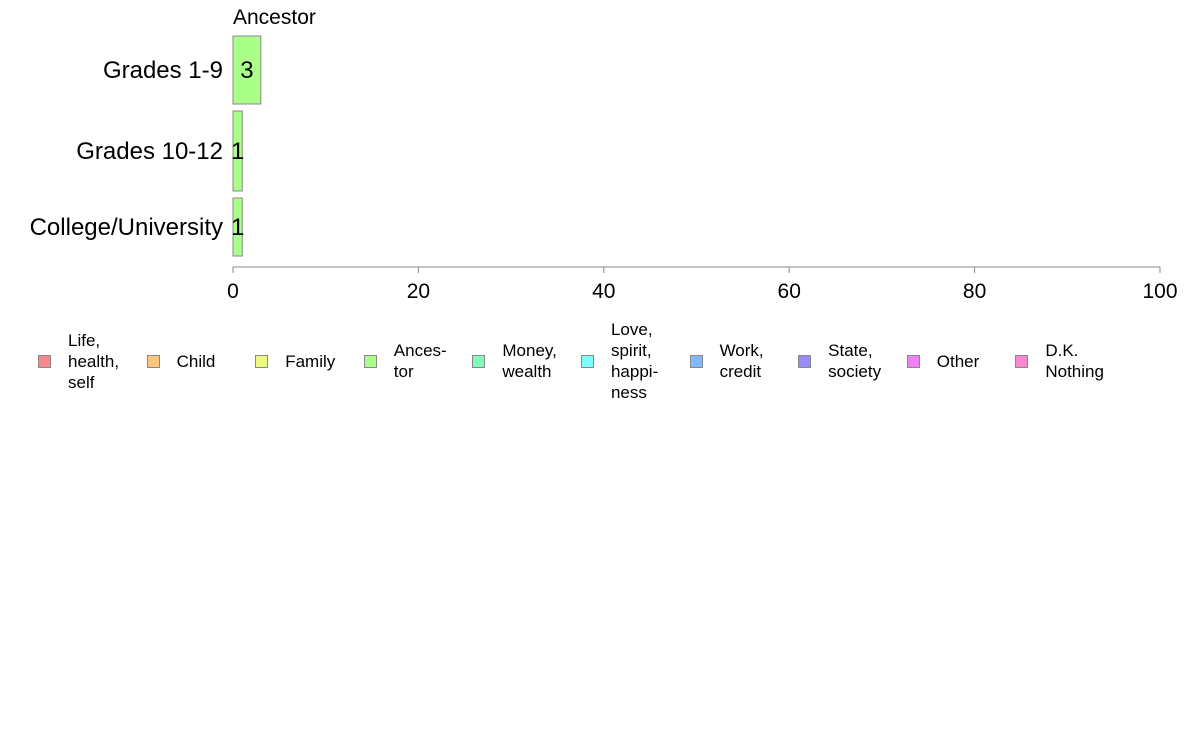  I want to click on x-tick-label: 80, so click(974, 291).